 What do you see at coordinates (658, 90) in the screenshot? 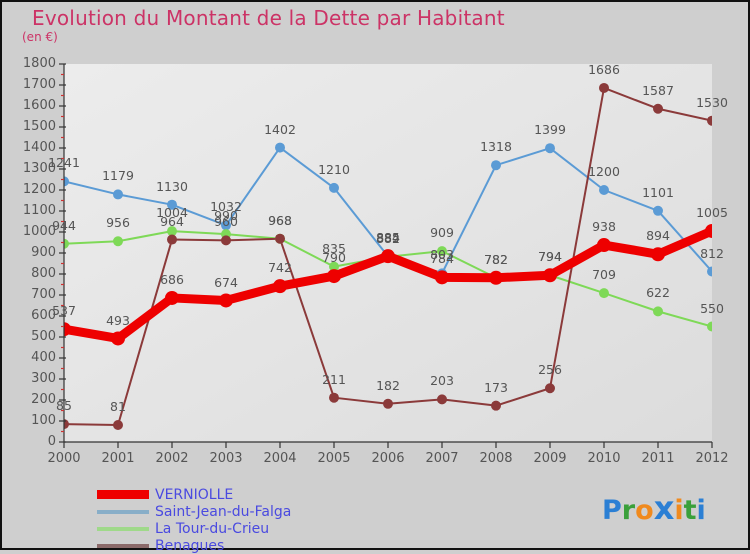
I see `data-point-label: 1587` at bounding box center [658, 90].